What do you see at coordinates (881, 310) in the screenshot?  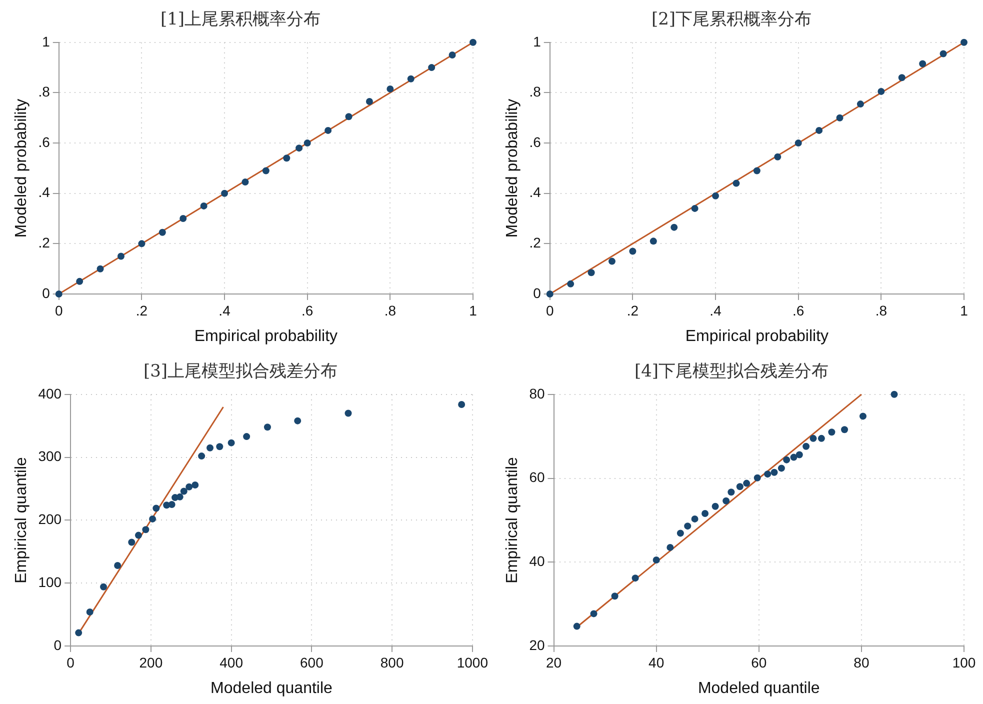 I see `x-tick-label: .8` at bounding box center [881, 310].